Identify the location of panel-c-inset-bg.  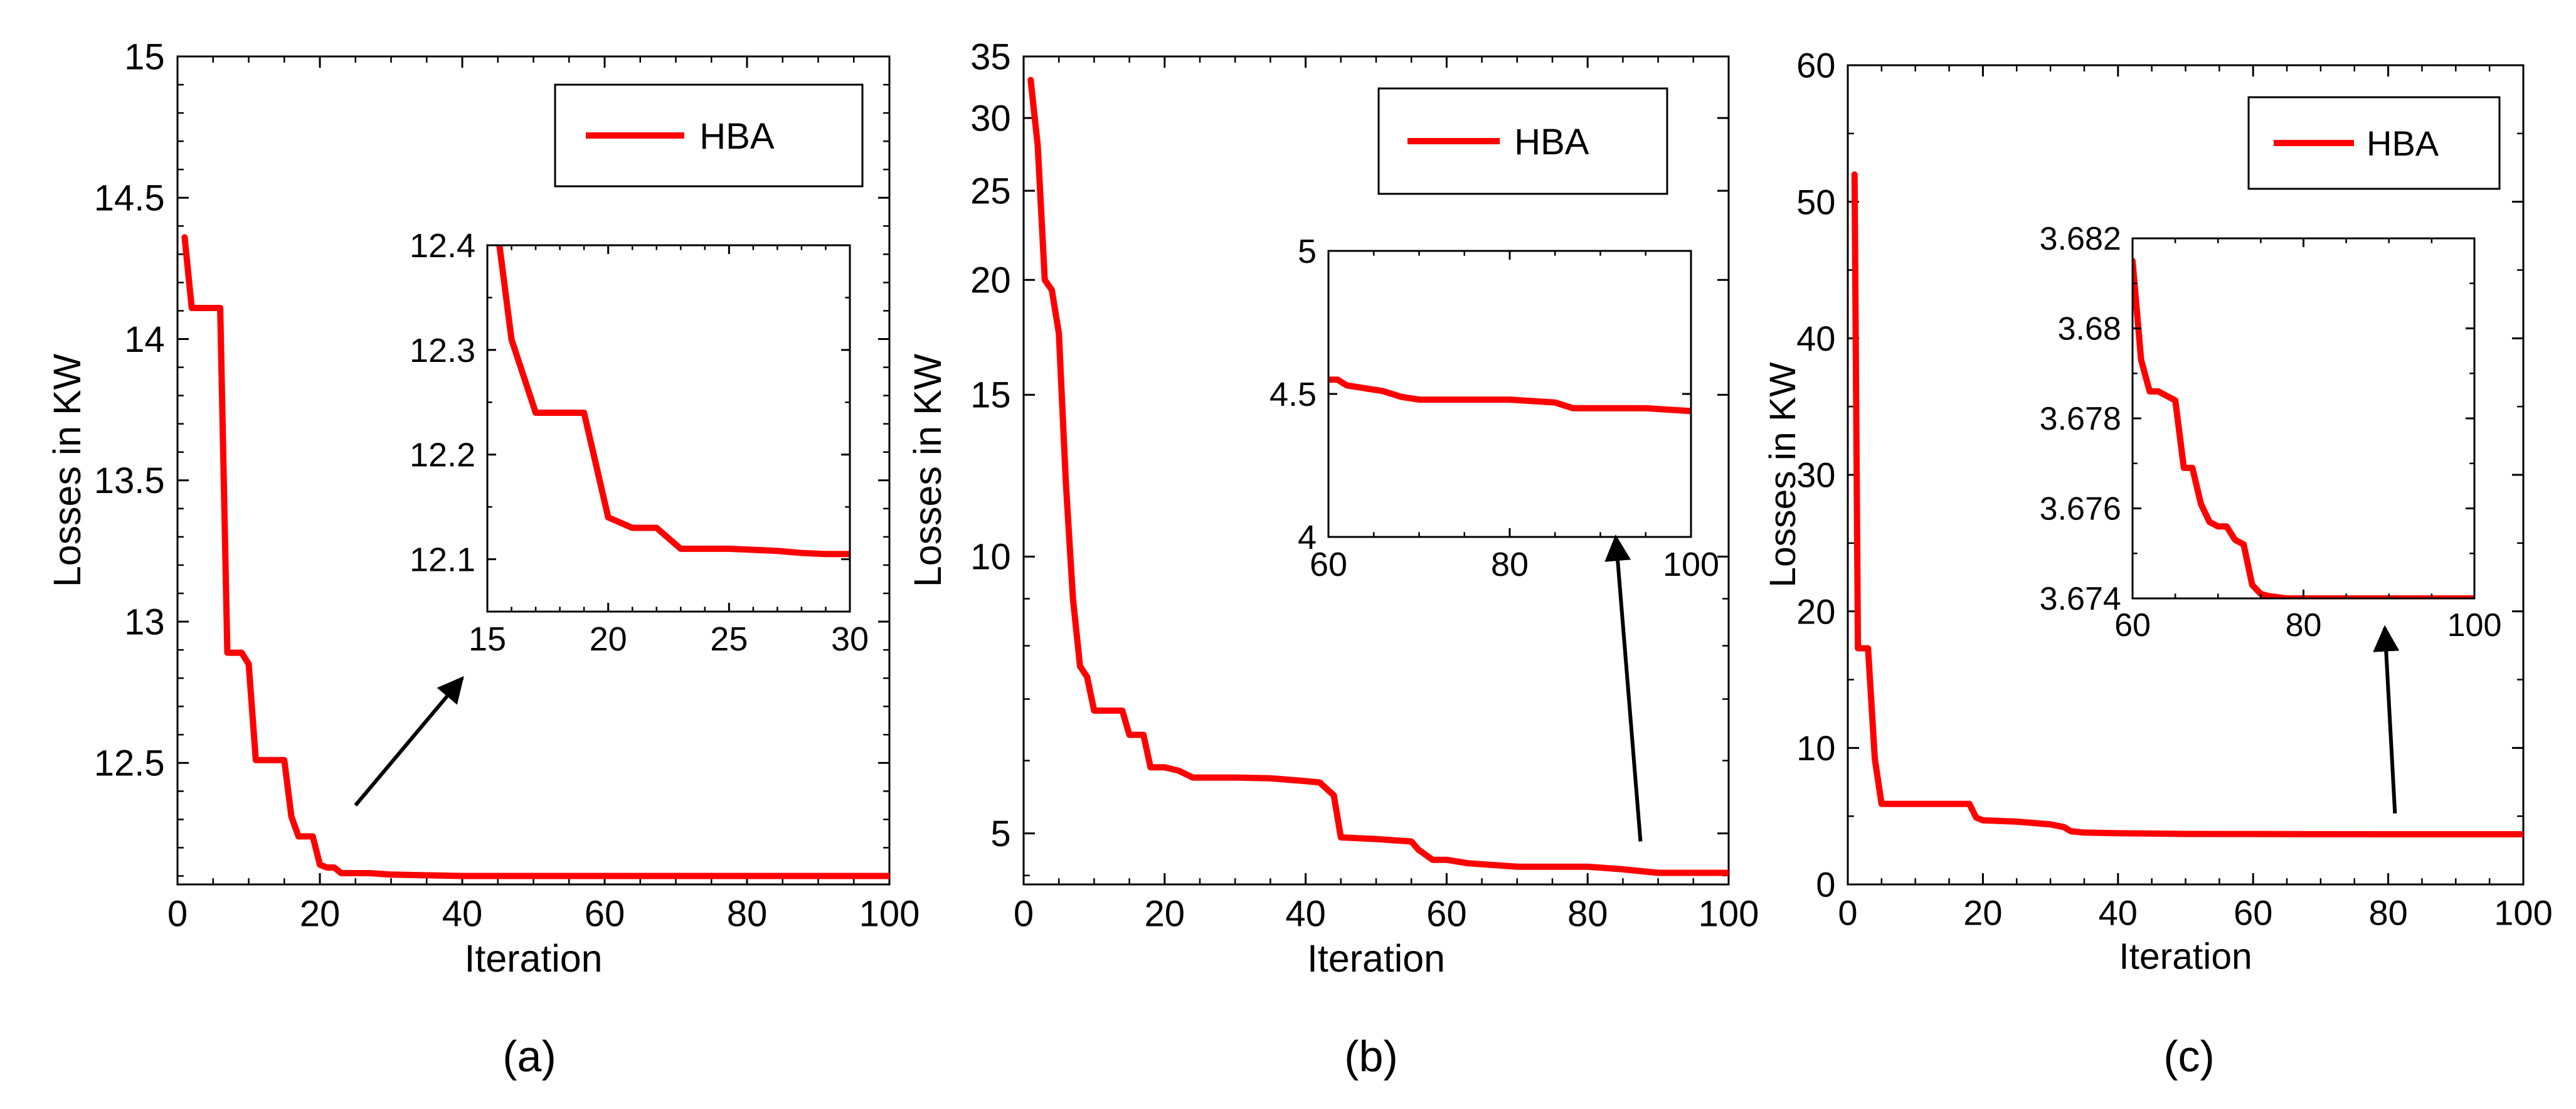
(2303, 418).